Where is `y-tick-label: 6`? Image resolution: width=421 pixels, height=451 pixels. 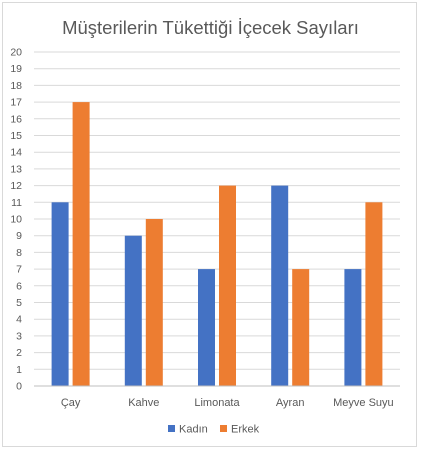 y-tick-label: 6 is located at coordinates (19, 286).